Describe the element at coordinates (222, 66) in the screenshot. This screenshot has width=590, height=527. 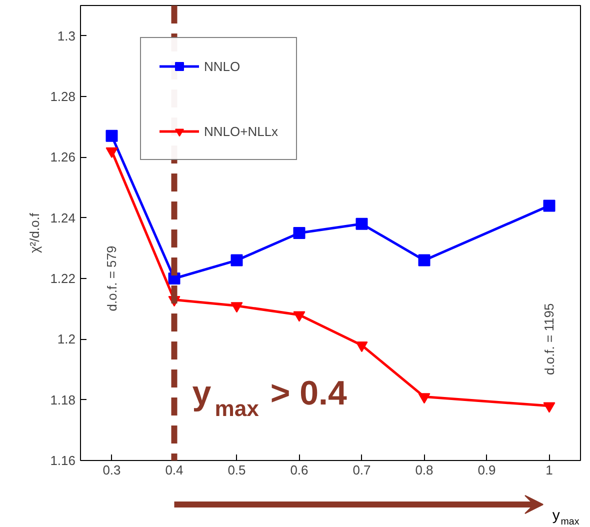
I see `legend-label: NNLO` at that location.